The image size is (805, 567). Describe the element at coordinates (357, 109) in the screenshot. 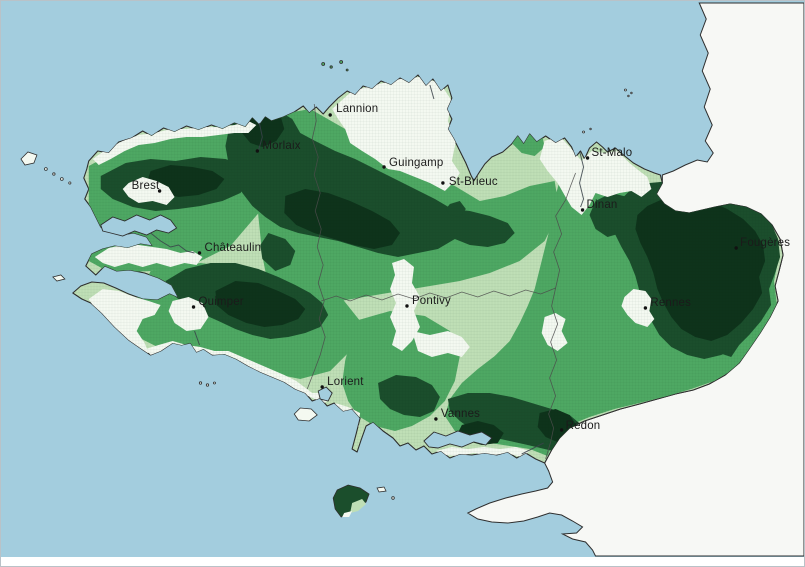

I see `city-label: Lannion` at that location.